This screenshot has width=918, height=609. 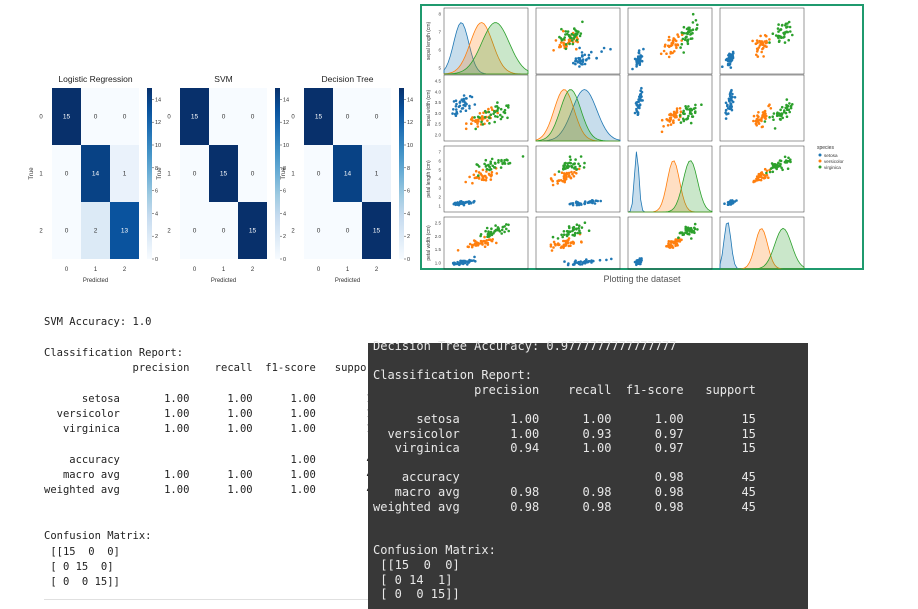 I want to click on dt_report-line: setosa 1.00 1.00 1.00 15, so click(x=564, y=419).